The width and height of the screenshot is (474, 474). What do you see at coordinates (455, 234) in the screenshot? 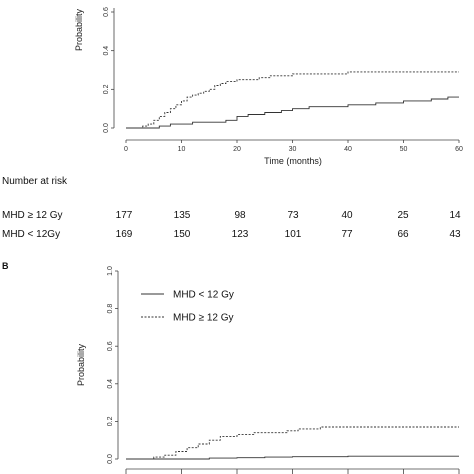
I see `risk-value: 43` at bounding box center [455, 234].